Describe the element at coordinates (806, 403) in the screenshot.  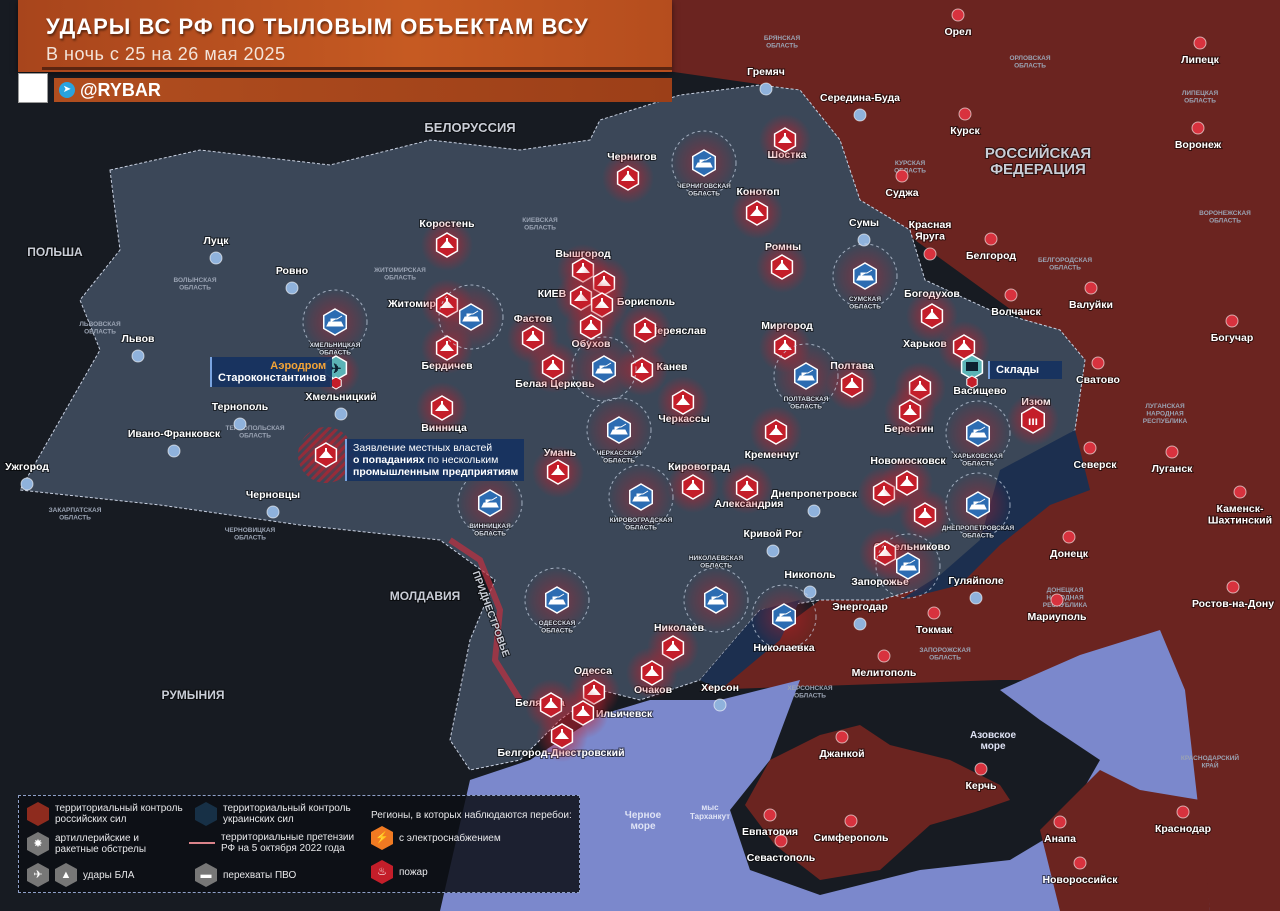
I see `pvo-region-label: ПОЛТАВСКАЯ ОБЛАСТЬ` at that location.